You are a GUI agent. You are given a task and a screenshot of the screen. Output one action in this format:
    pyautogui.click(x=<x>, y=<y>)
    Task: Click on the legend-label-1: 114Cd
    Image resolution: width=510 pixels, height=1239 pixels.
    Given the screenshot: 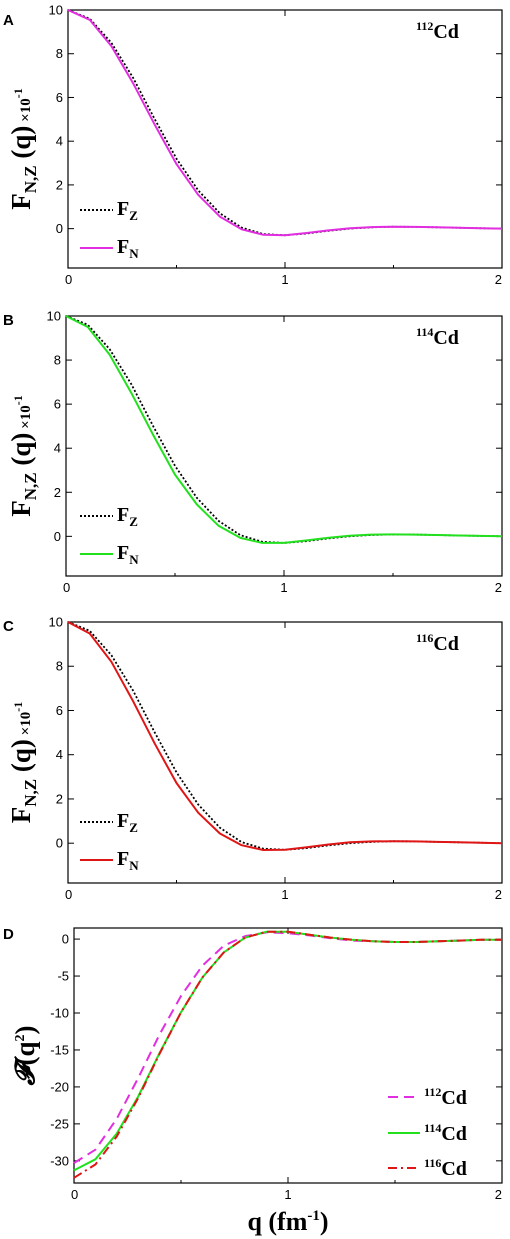 What is the action you would take?
    pyautogui.click(x=445, y=1133)
    